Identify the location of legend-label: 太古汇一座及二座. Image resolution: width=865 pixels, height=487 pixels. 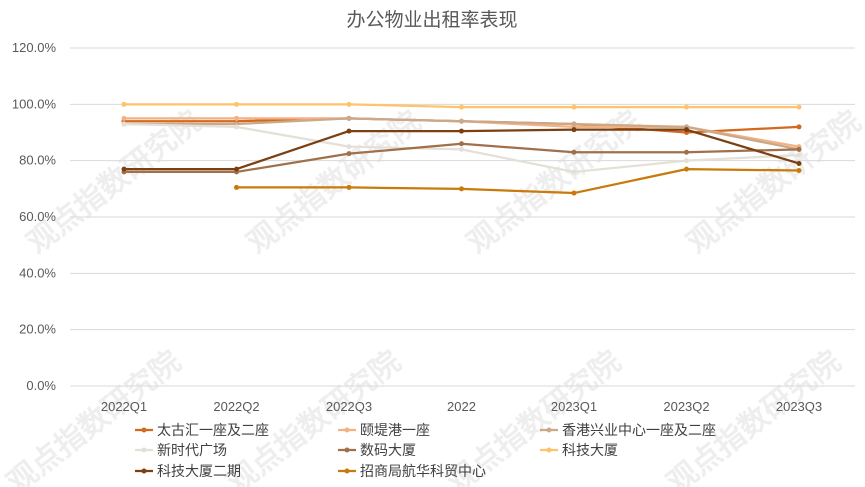
(213, 431).